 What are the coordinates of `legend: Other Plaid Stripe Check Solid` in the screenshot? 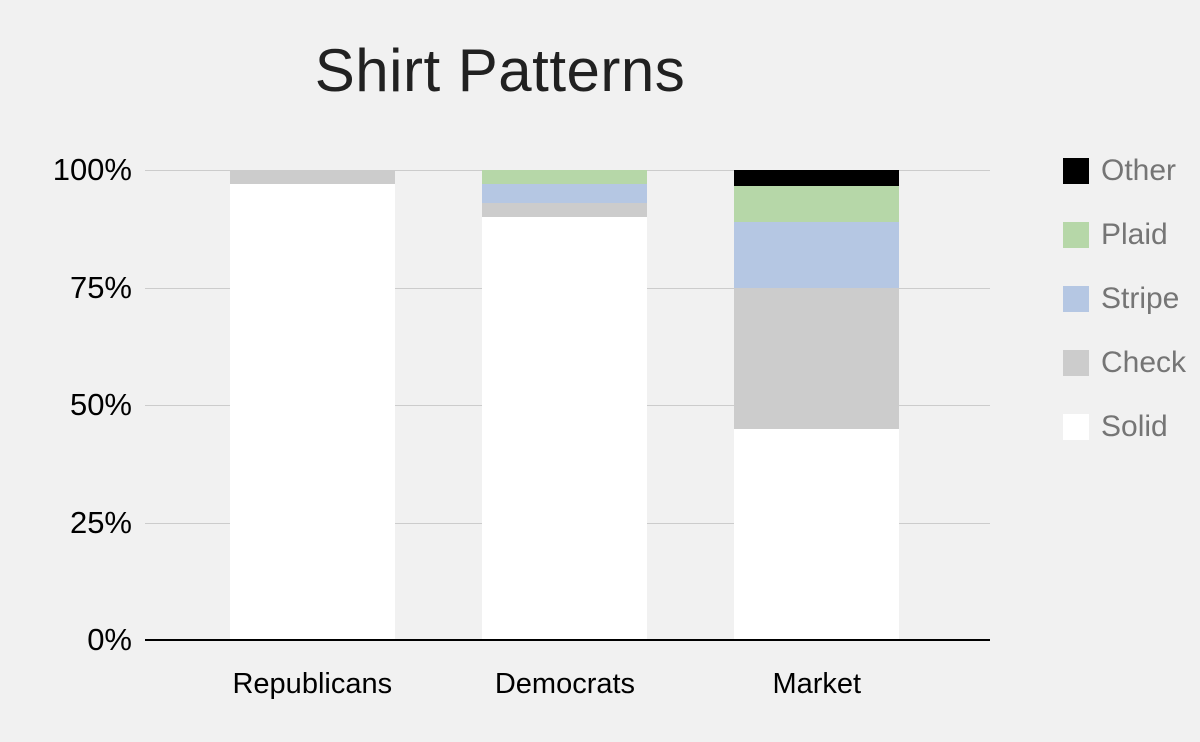 It's located at (1124, 315).